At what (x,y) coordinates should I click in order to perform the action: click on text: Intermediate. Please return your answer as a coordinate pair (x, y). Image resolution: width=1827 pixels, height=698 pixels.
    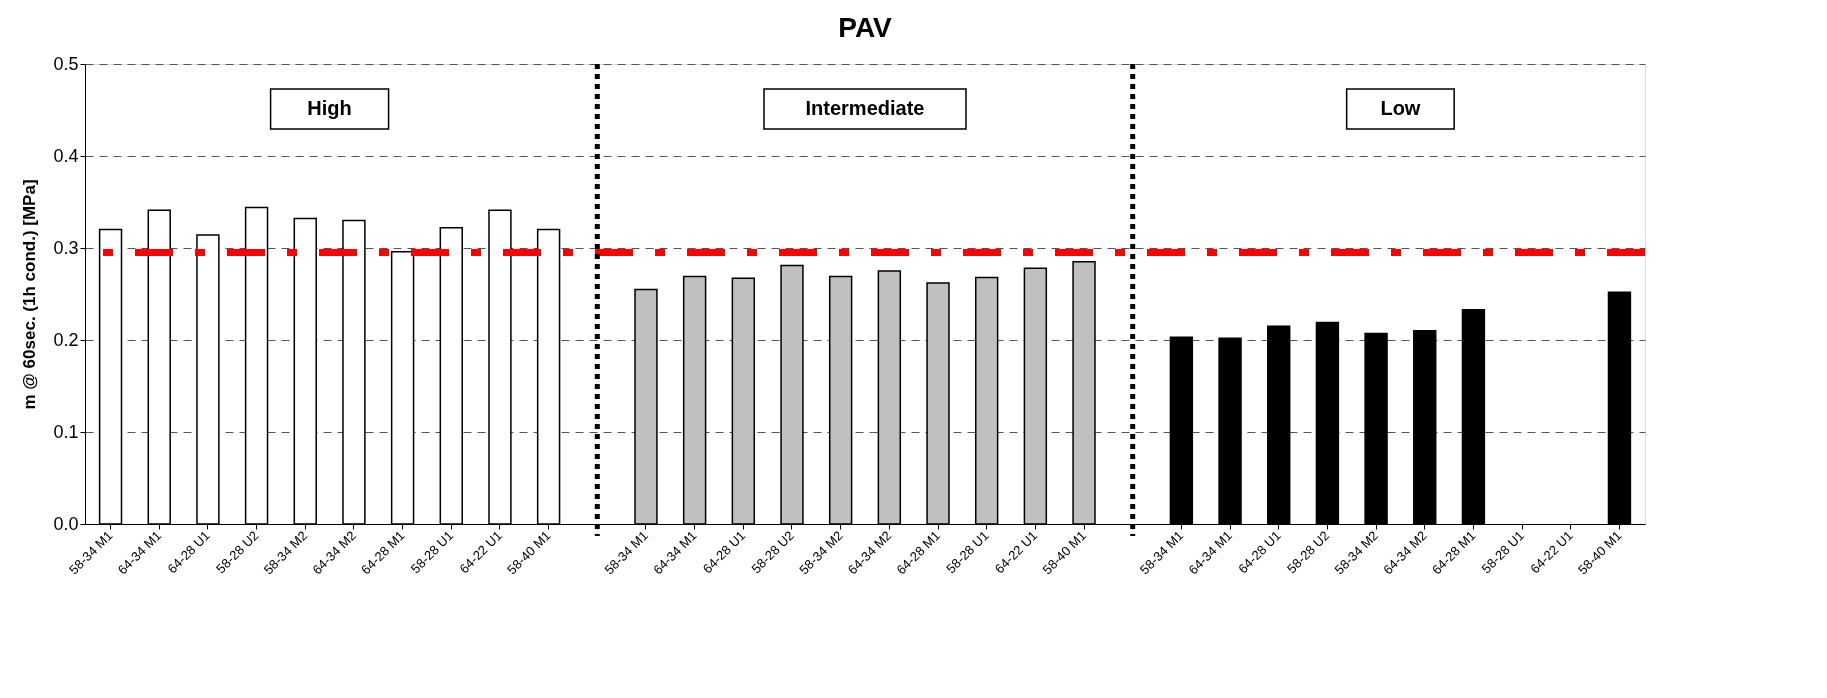
    Looking at the image, I should click on (865, 108).